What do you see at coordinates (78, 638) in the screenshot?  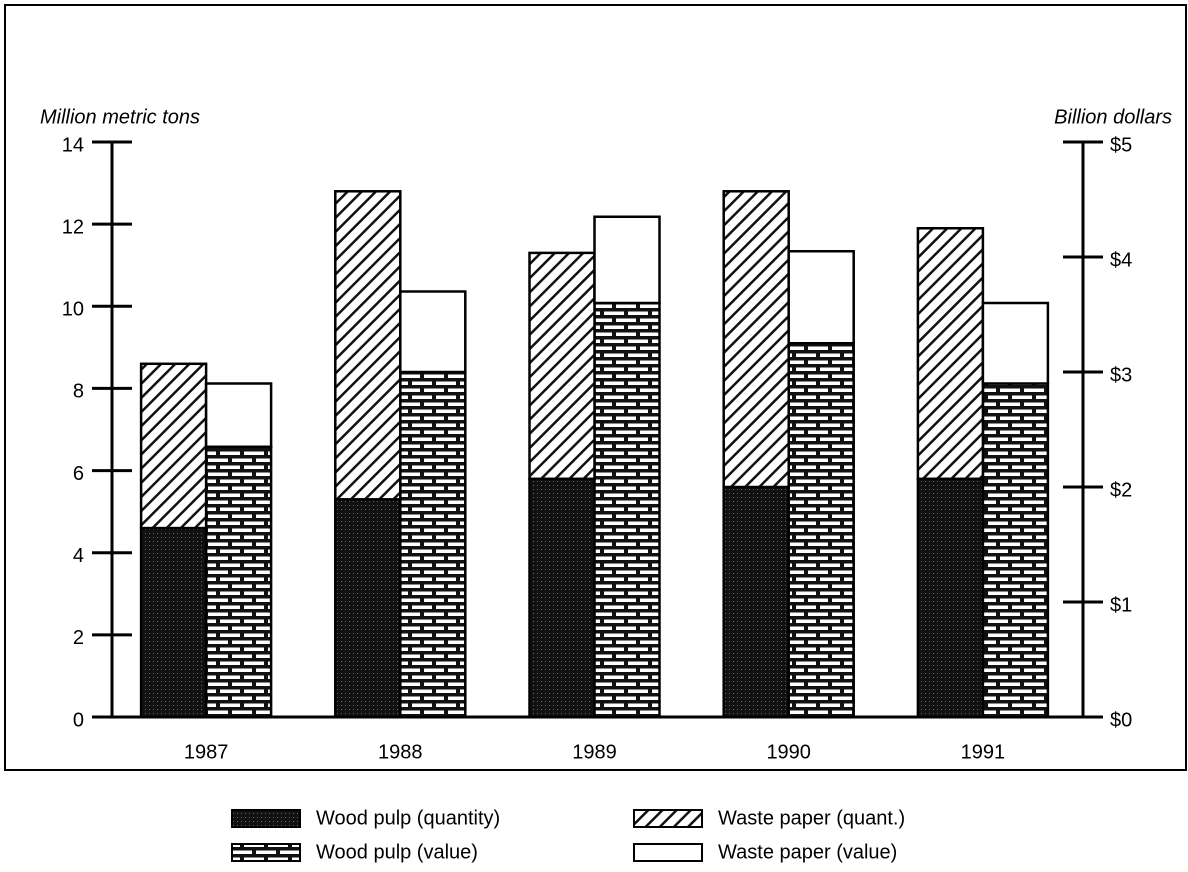 I see `y-tick-label: 2` at bounding box center [78, 638].